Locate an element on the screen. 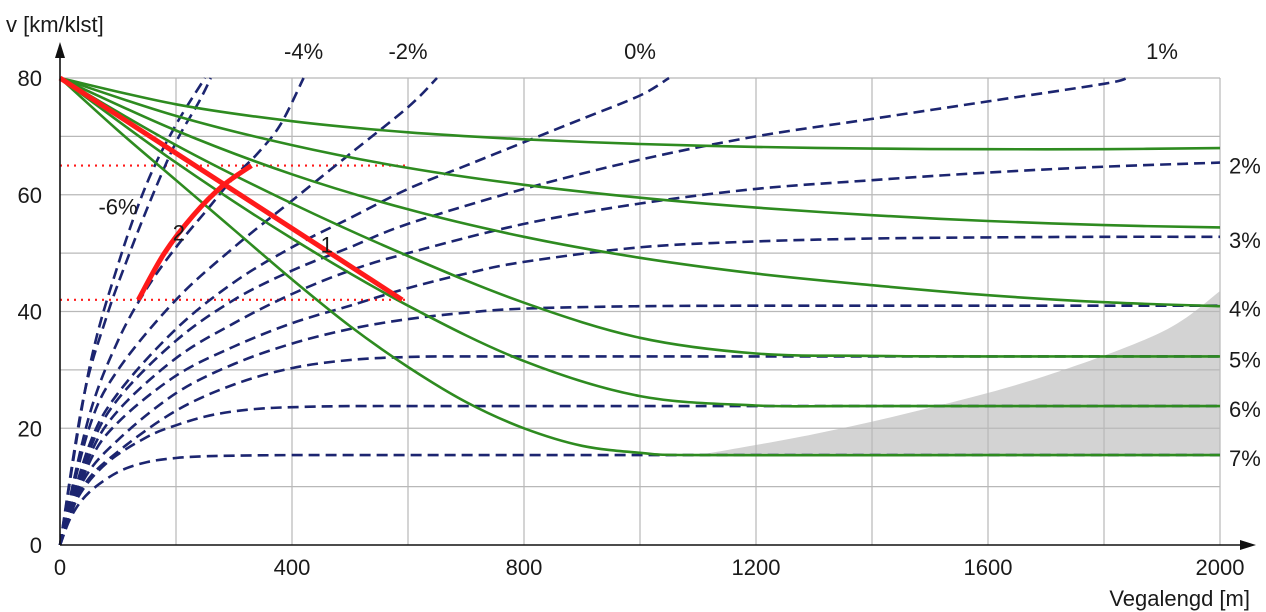  x-axis-arrow is located at coordinates (1248, 545).